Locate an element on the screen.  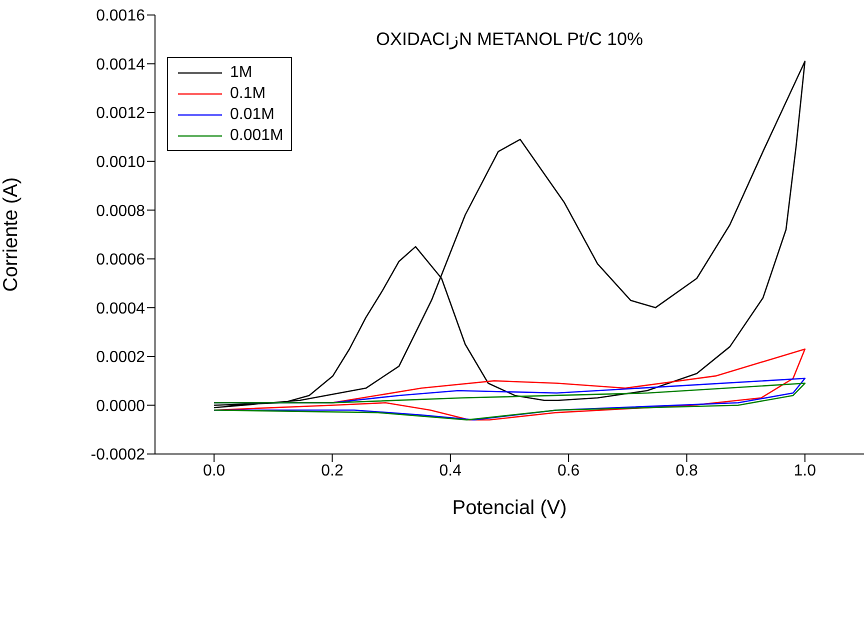
y-tick-label: 0.0010 is located at coordinates (121, 163).